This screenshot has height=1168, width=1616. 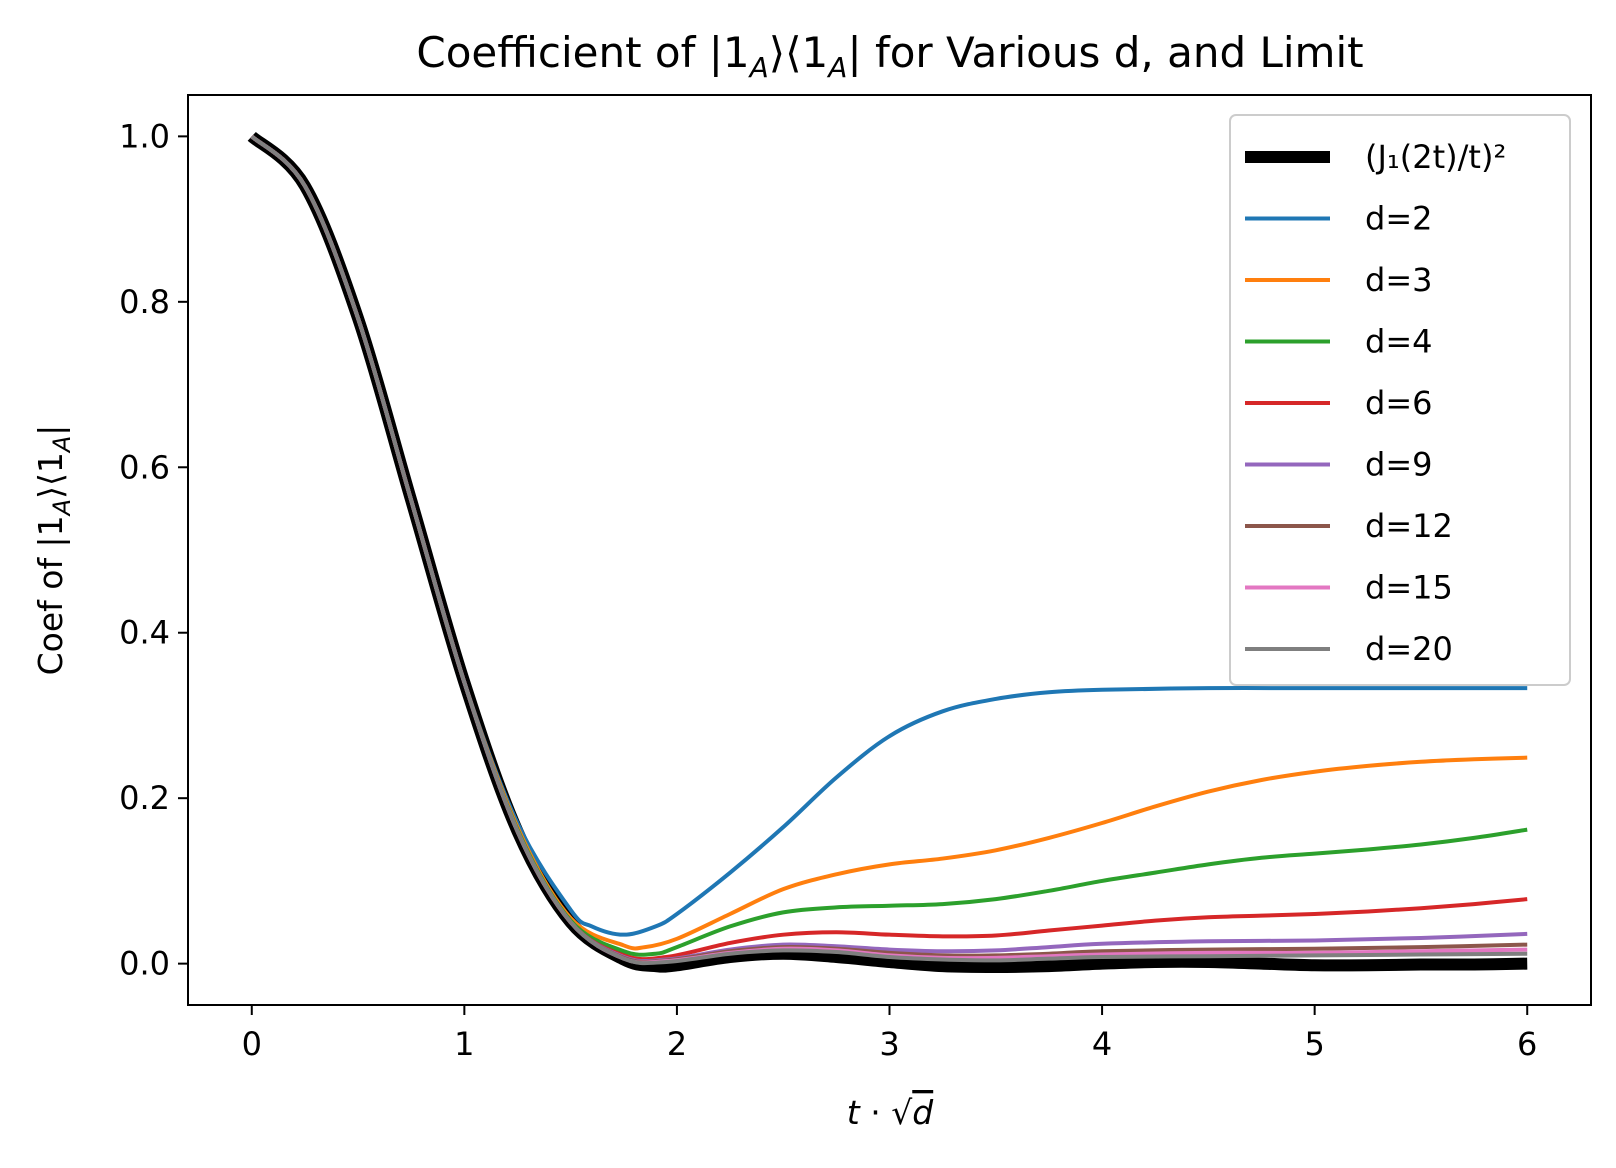 What do you see at coordinates (1527, 1044) in the screenshot?
I see `x-tick-label: 6` at bounding box center [1527, 1044].